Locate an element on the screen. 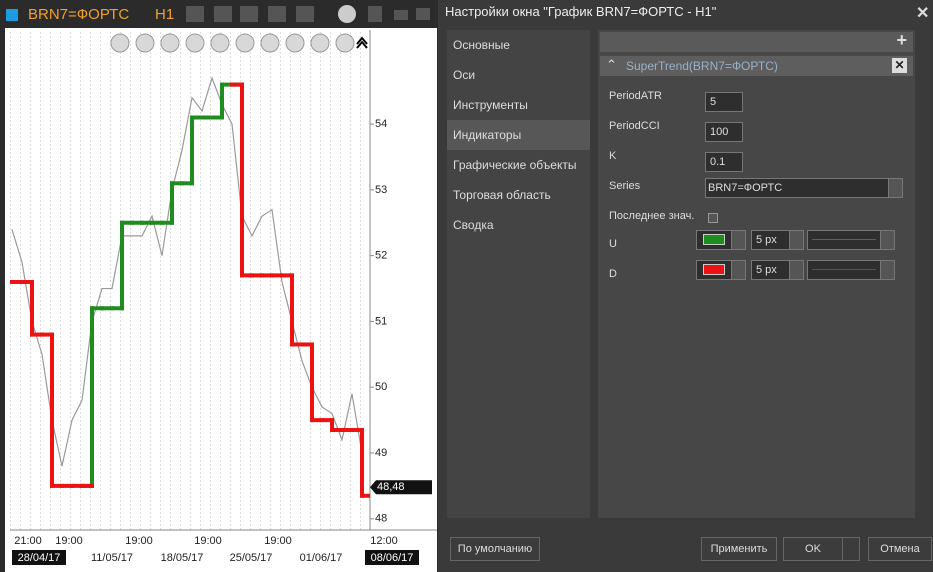 The height and width of the screenshot is (572, 933). date-label: 25/05/17 is located at coordinates (251, 558).